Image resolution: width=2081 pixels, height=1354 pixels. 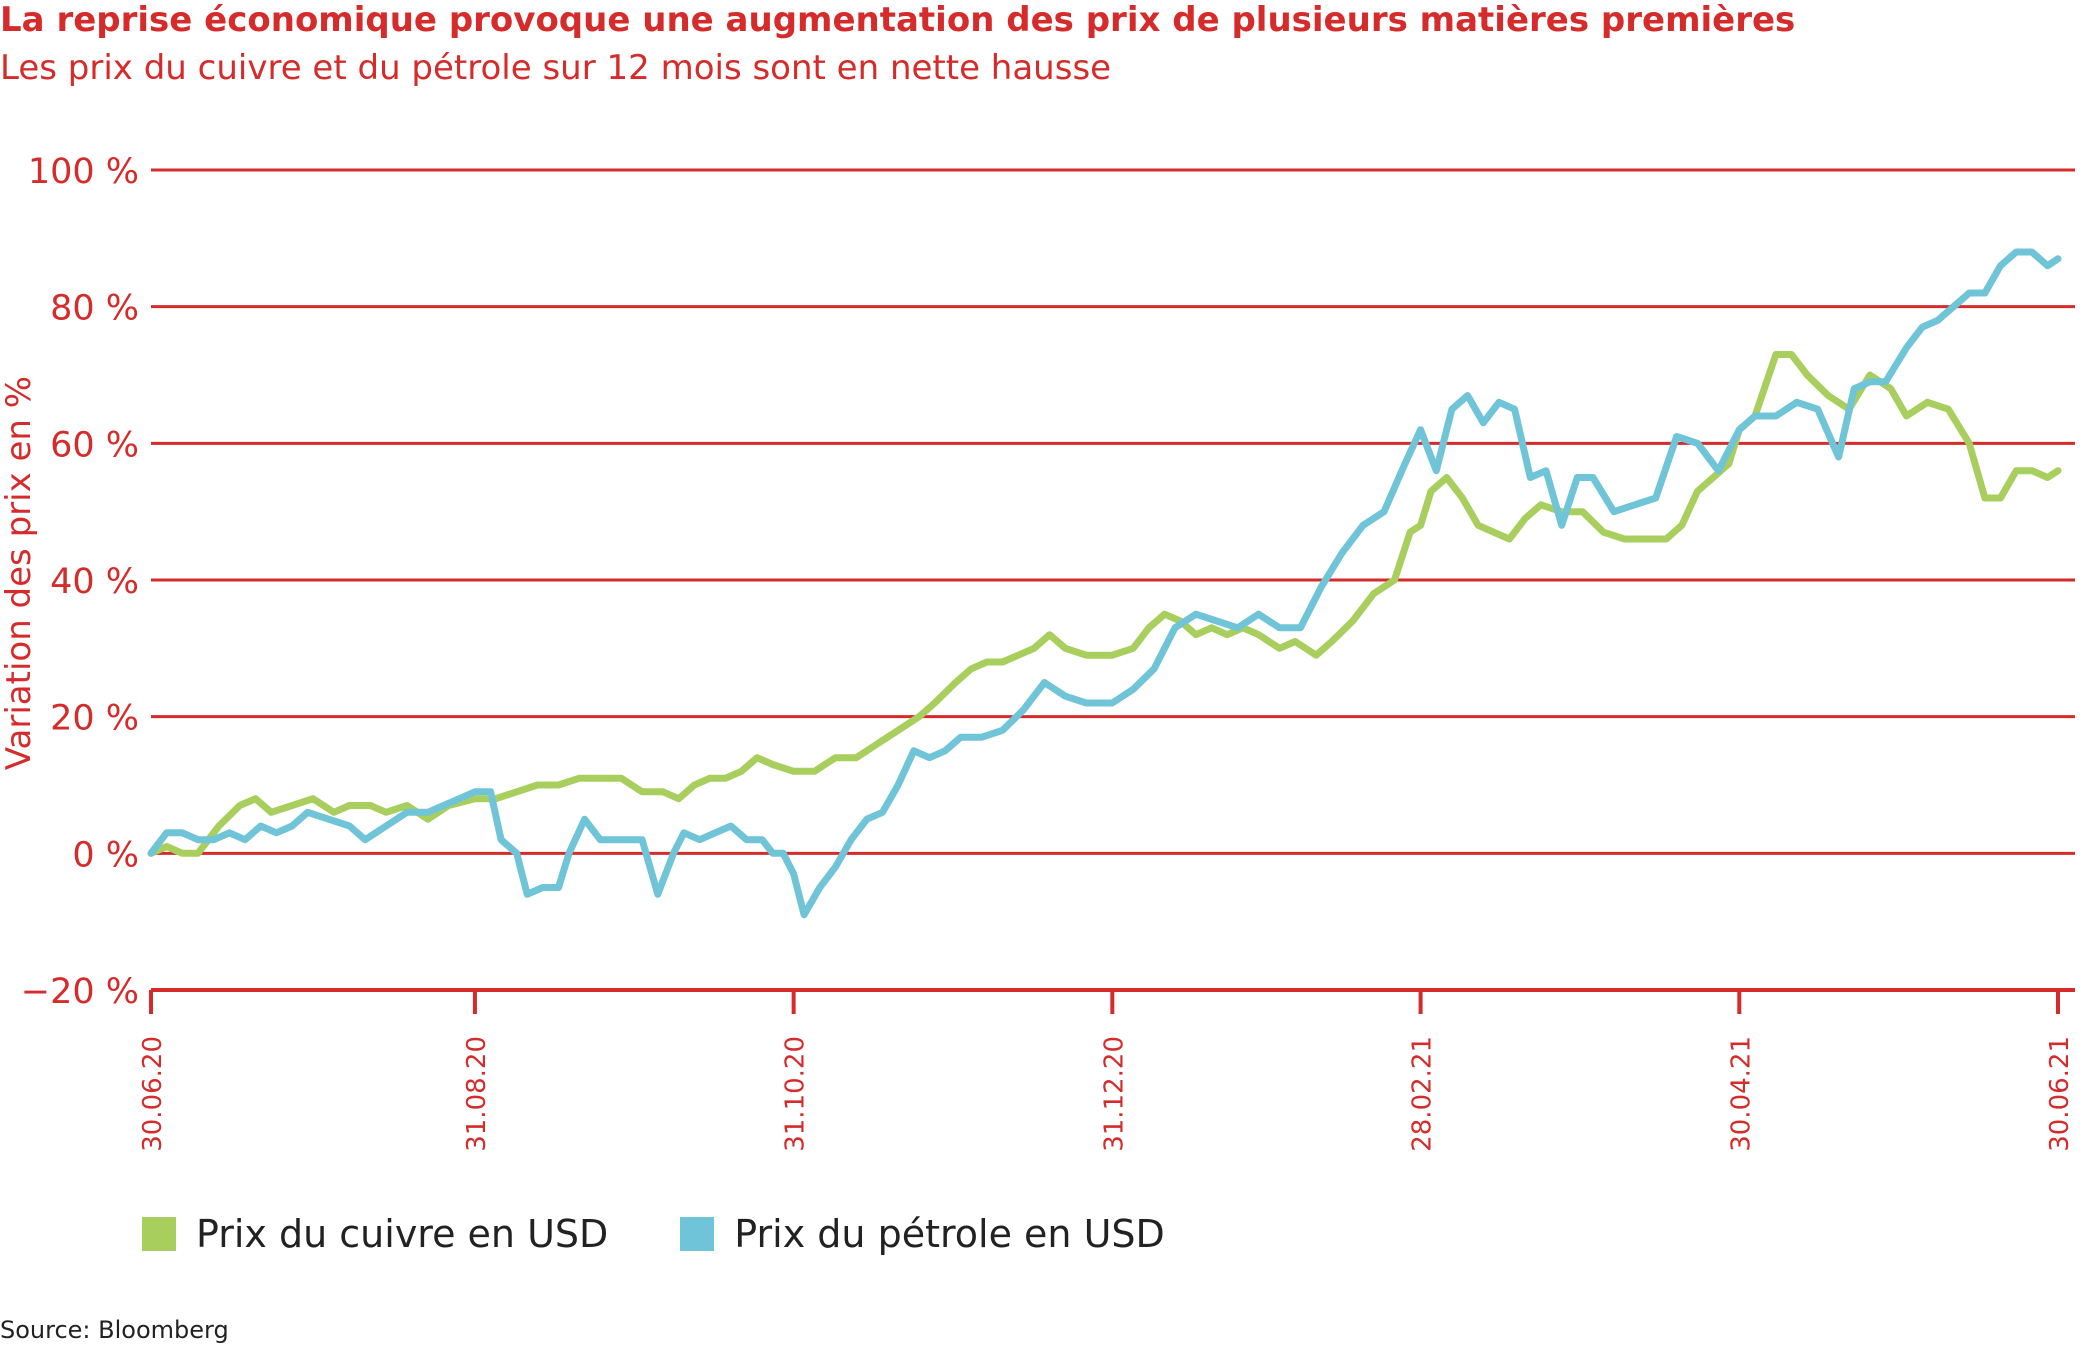 I want to click on y-tick-label: 0 %, so click(x=105, y=855).